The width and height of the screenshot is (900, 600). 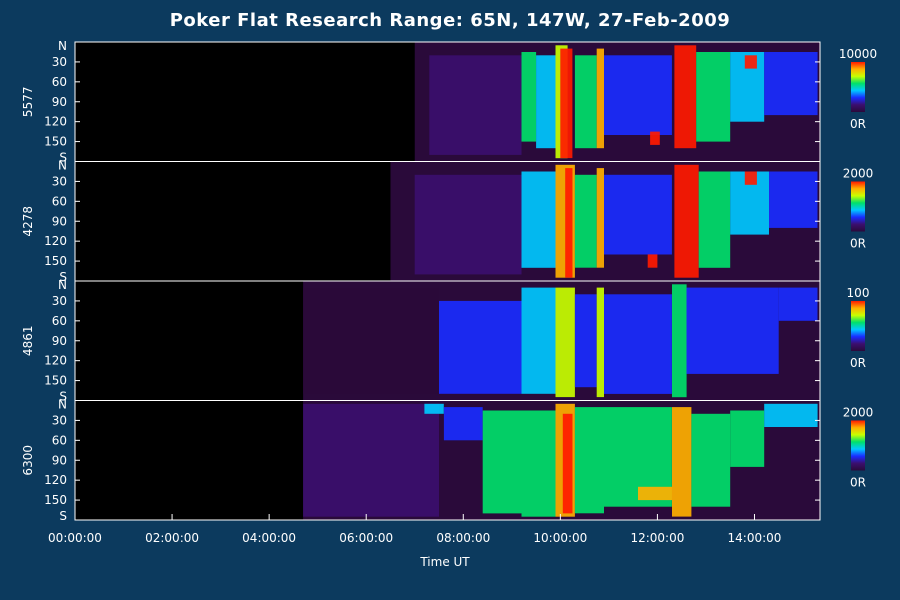 I want to click on x-tick-label: 06:00:00, so click(x=366, y=538).